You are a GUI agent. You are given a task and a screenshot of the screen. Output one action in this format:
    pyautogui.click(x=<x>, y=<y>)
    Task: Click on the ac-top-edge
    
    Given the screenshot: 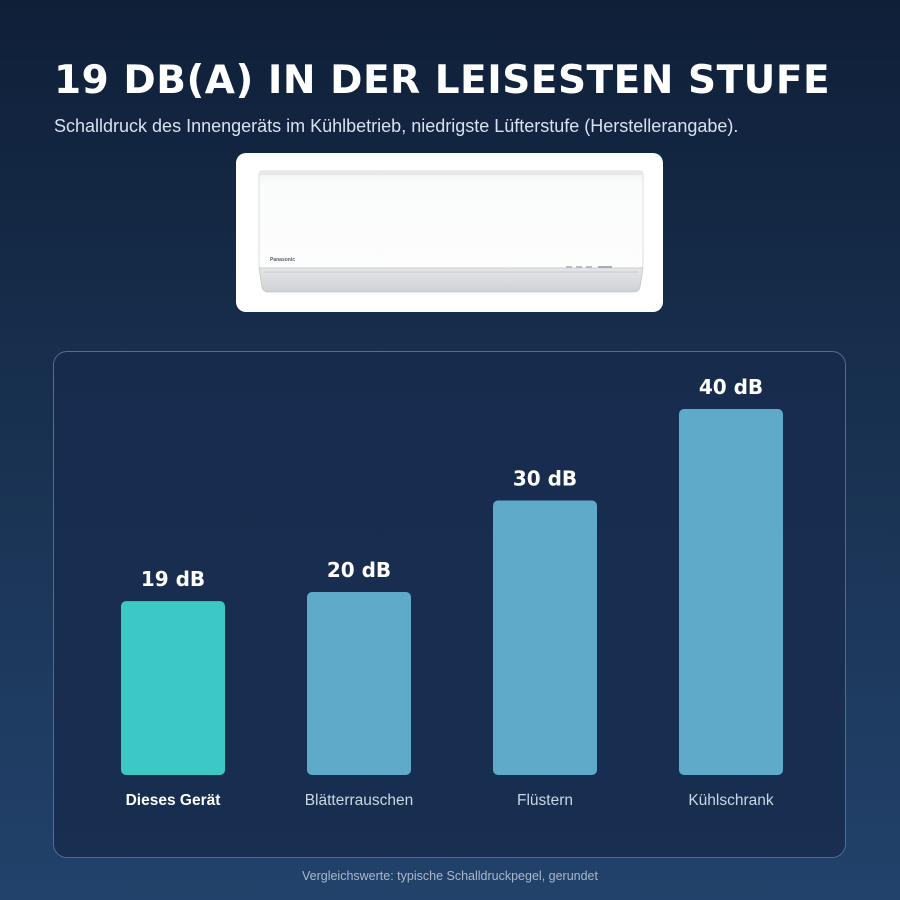 What is the action you would take?
    pyautogui.click(x=451, y=173)
    